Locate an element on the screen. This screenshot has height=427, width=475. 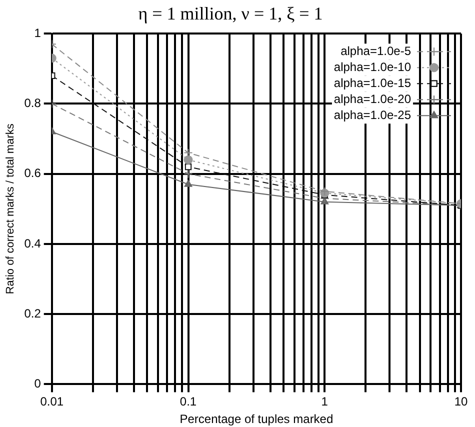
legend-label: alpha=1.0e-25 is located at coordinates (373, 115).